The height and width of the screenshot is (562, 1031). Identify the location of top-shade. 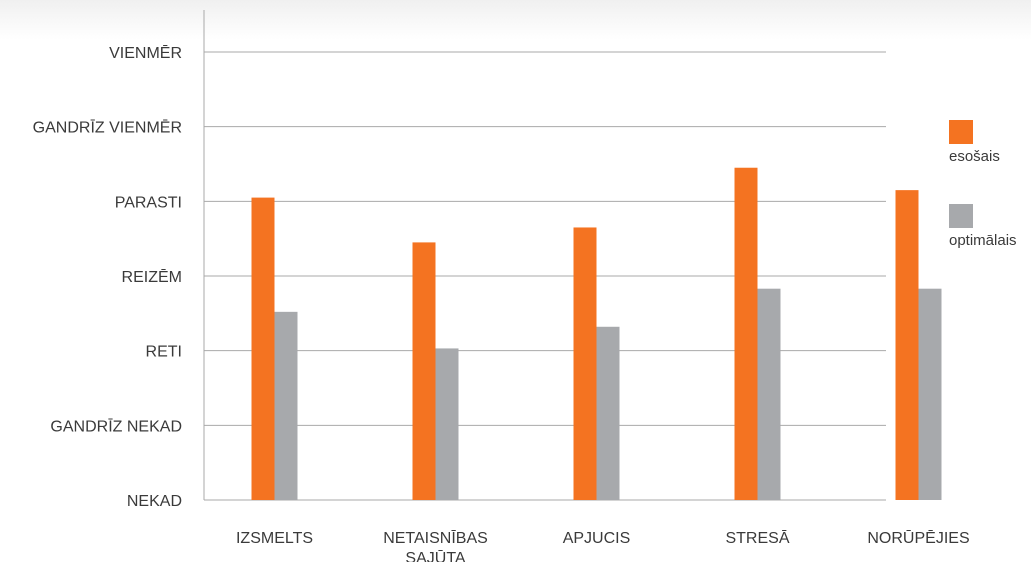
(515, 20).